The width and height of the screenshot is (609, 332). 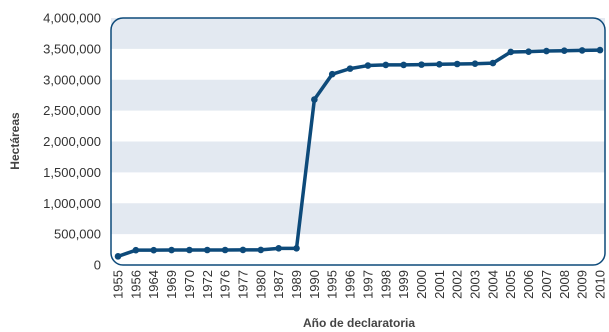 I want to click on x-tick-label: 1955, so click(x=118, y=284).